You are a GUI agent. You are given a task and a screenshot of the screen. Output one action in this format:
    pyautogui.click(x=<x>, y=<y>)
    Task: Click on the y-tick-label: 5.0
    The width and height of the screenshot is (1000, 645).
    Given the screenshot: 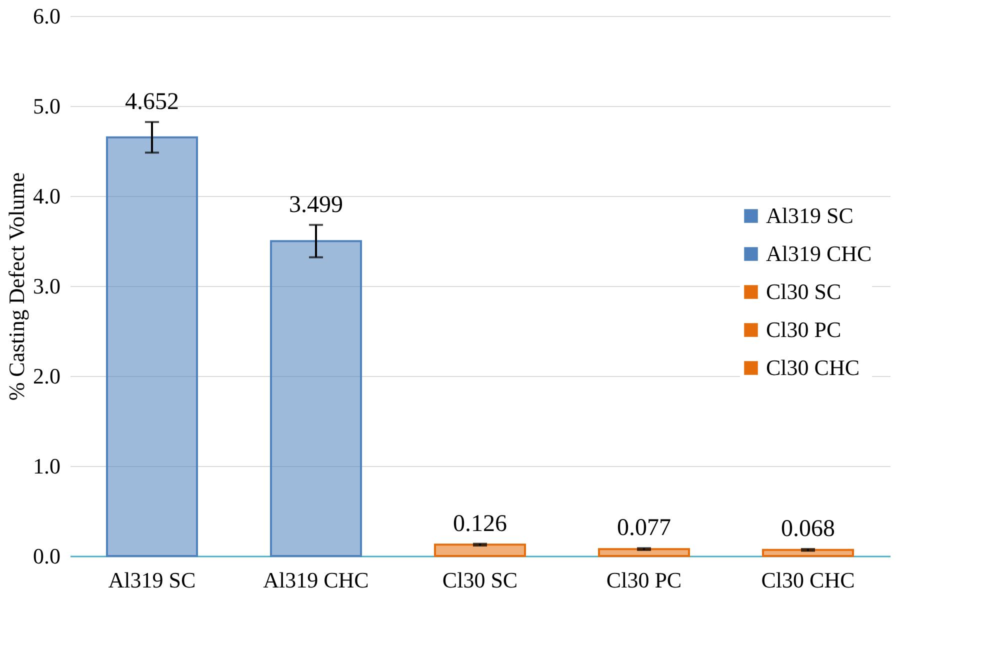 What is the action you would take?
    pyautogui.click(x=46, y=106)
    